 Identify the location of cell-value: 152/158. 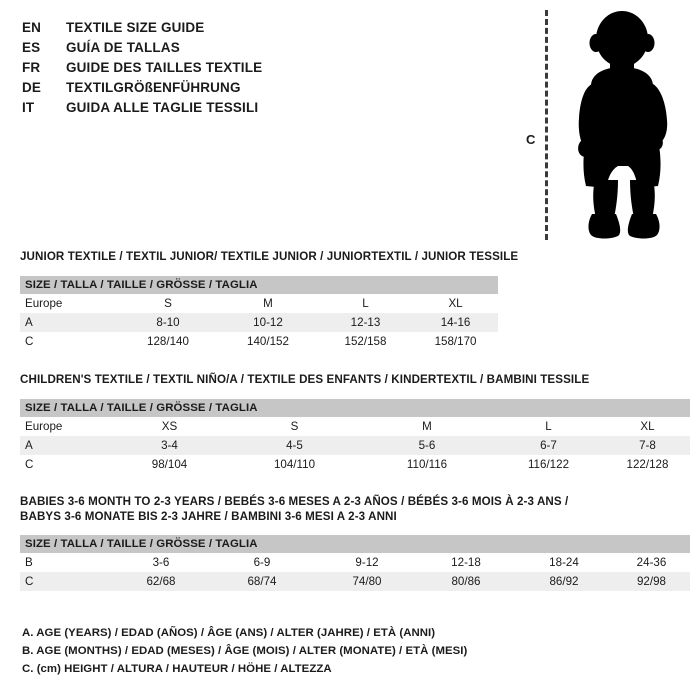
(365, 341).